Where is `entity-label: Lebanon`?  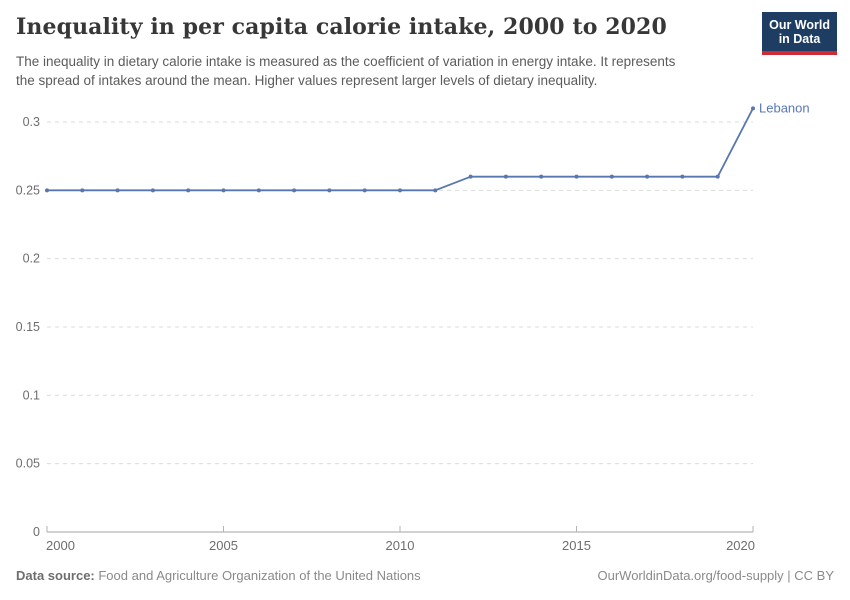
entity-label: Lebanon is located at coordinates (784, 107).